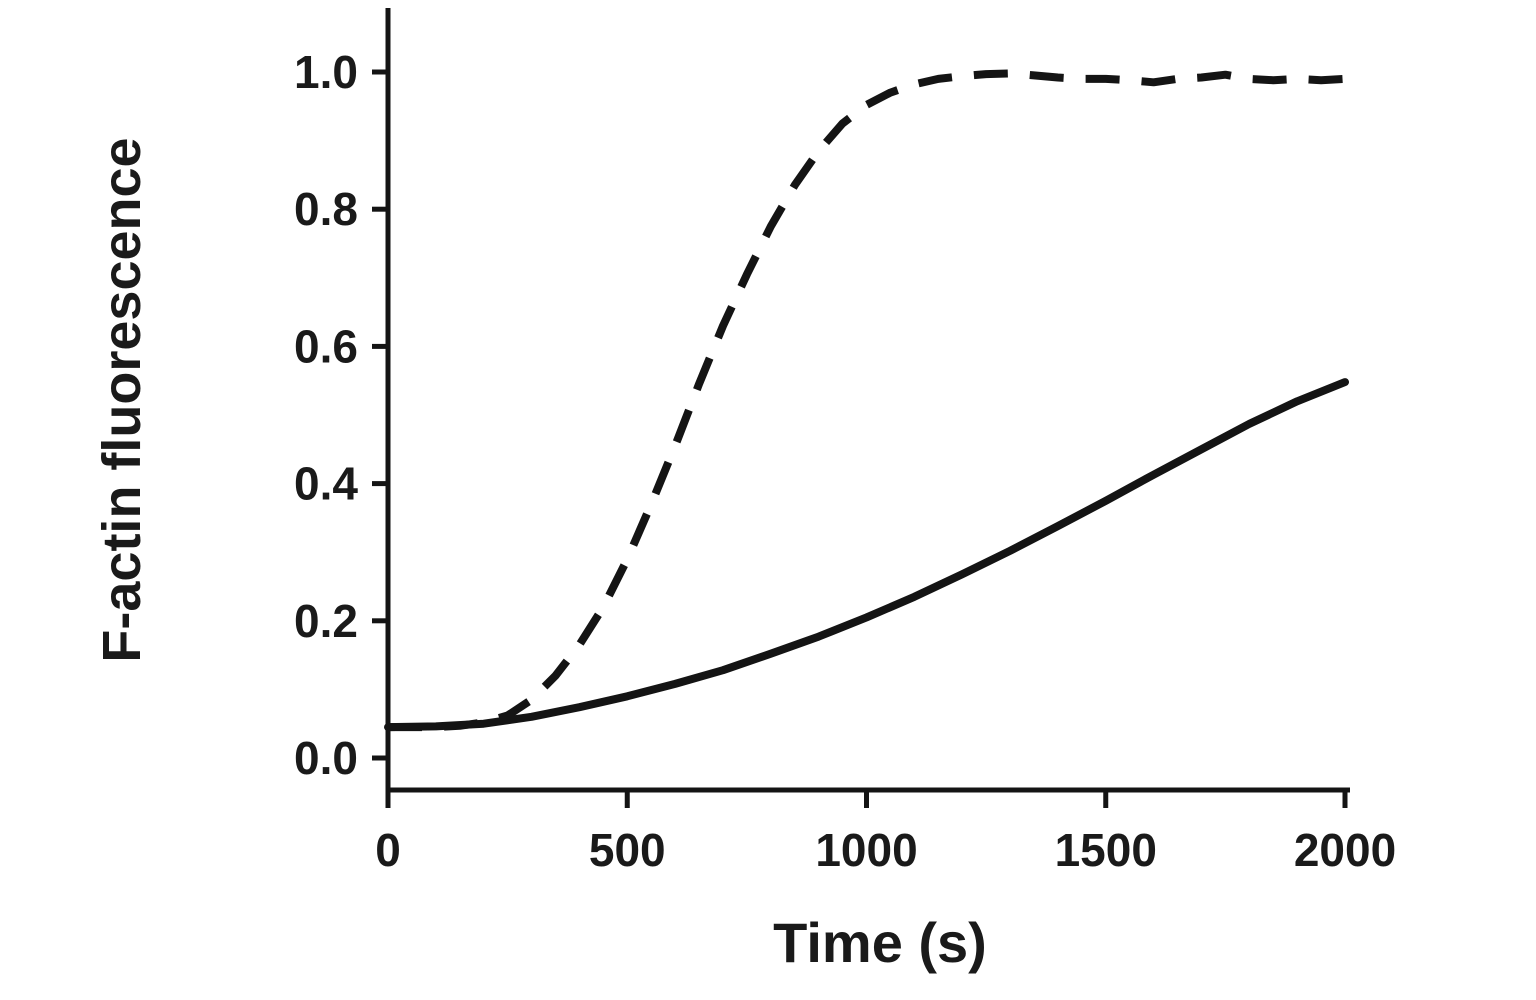 The height and width of the screenshot is (1000, 1536). What do you see at coordinates (1345, 850) in the screenshot?
I see `x-tick-label: 2000` at bounding box center [1345, 850].